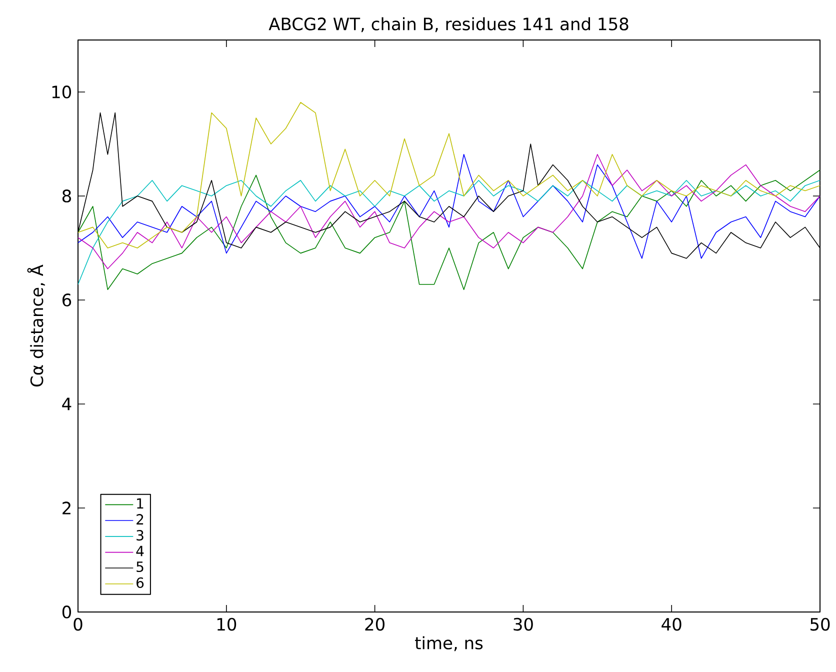 This screenshot has height=672, width=836. I want to click on legend-label: 2, so click(140, 519).